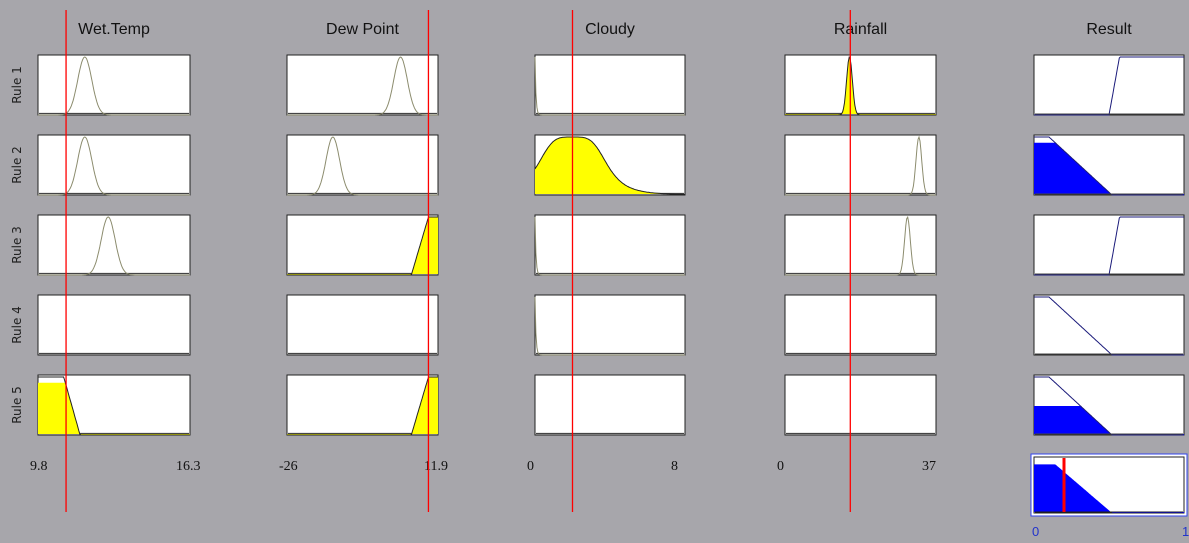 Image resolution: width=1189 pixels, height=543 pixels. I want to click on wet-temp-rule1-curve, so click(114, 86).